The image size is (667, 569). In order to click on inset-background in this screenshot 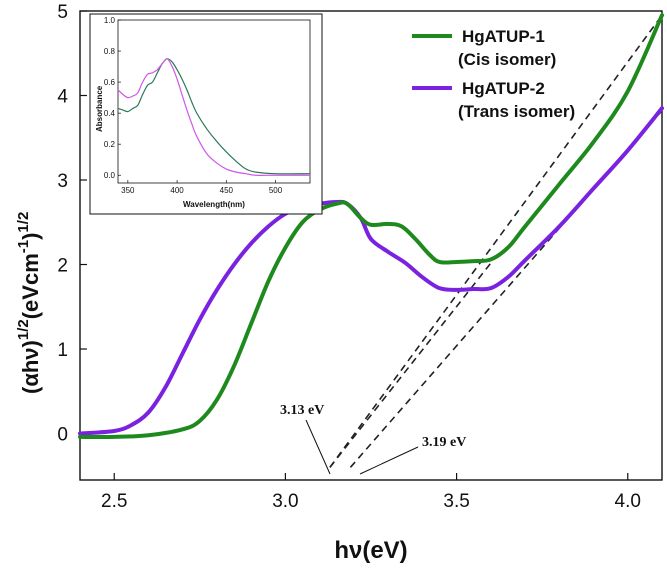, I will do `click(206, 114)`.